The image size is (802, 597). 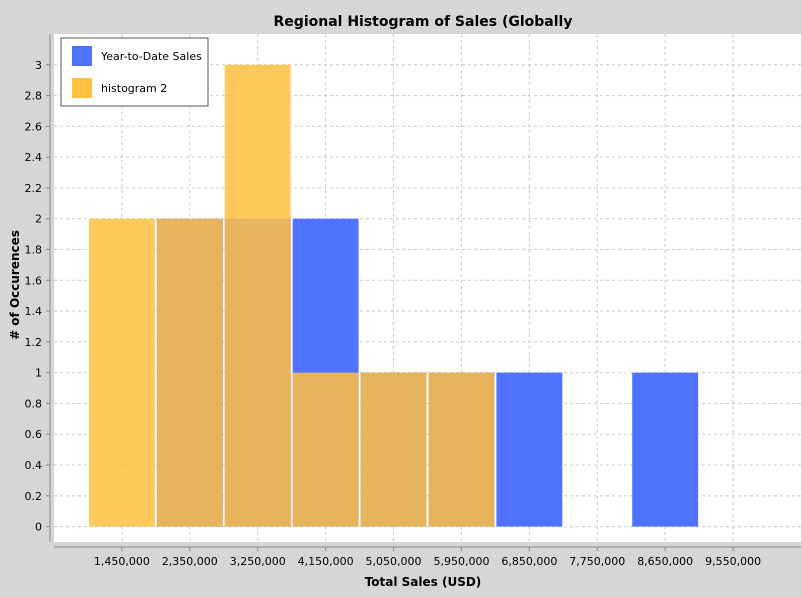 What do you see at coordinates (38, 373) in the screenshot?
I see `y-tick-label-5: 1` at bounding box center [38, 373].